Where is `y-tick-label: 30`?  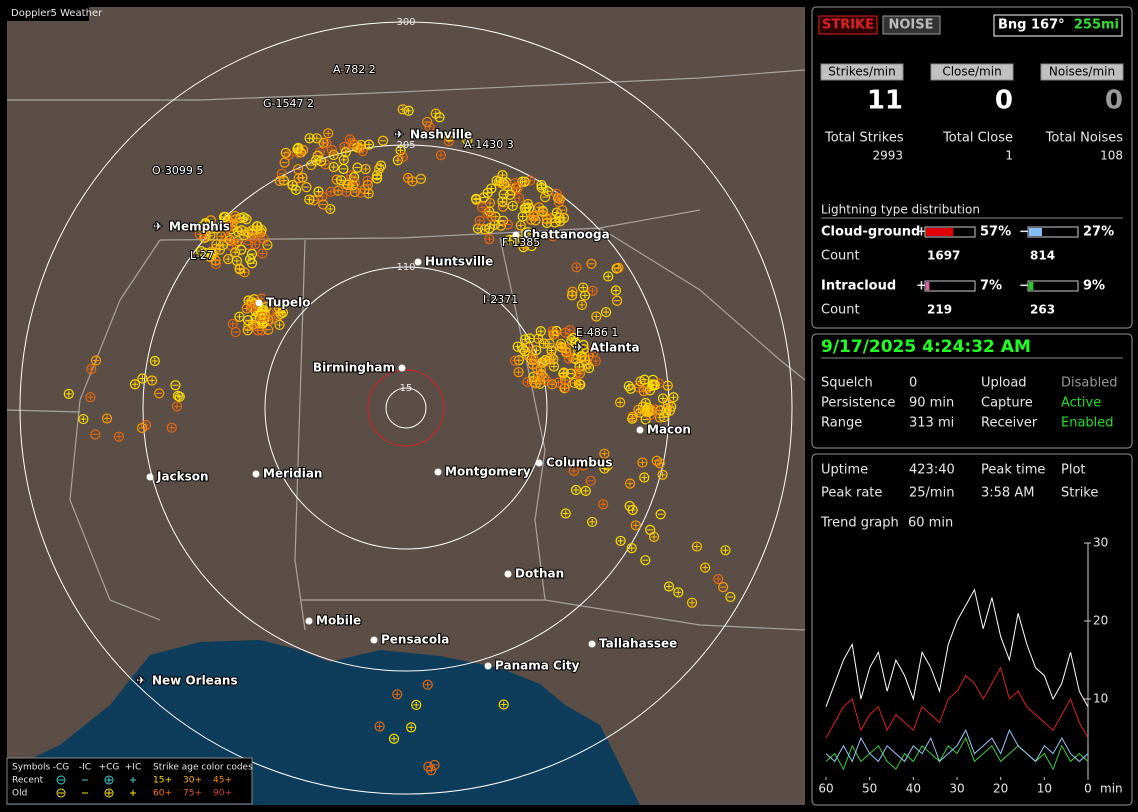 y-tick-label: 30 is located at coordinates (1100, 543).